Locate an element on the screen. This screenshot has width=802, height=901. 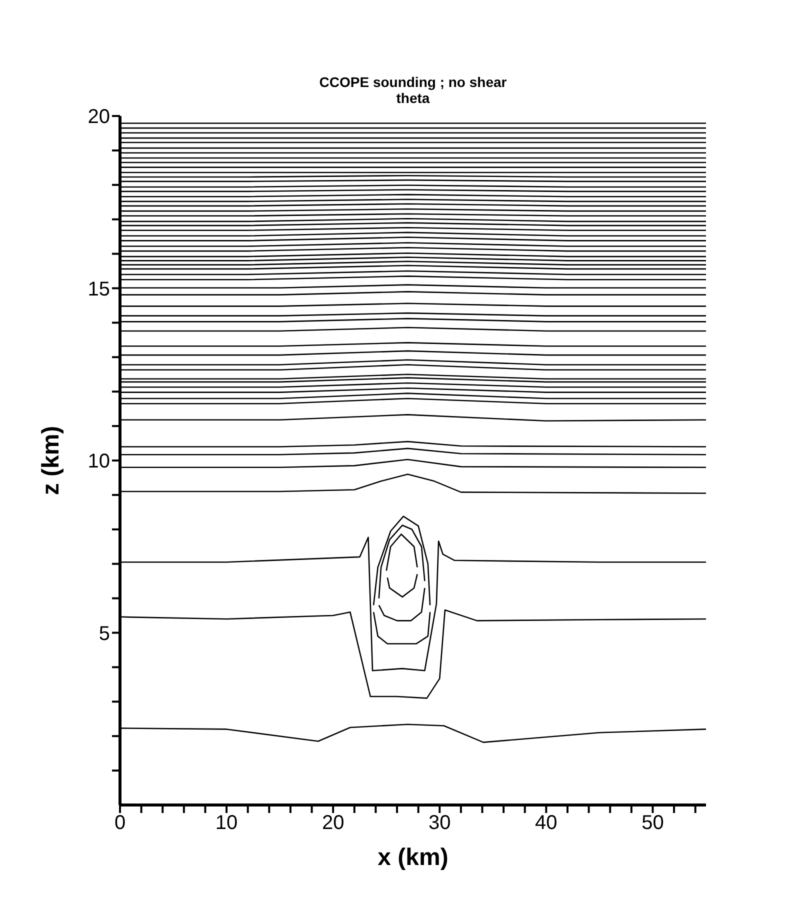
y-axis-title: z (km) is located at coordinates (51, 461).